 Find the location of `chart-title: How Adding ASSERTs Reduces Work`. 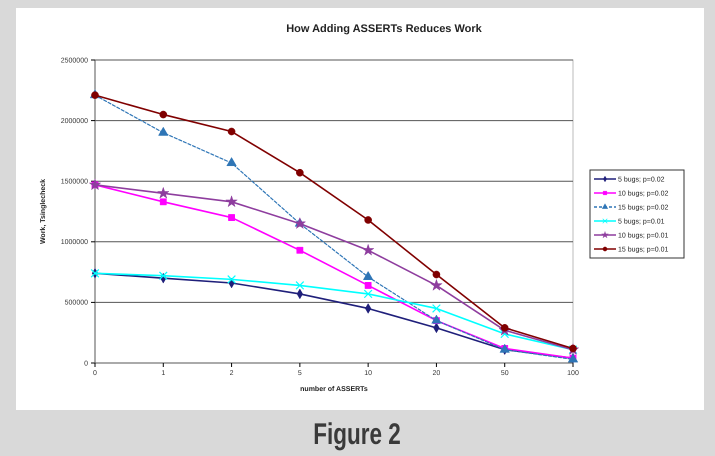

chart-title: How Adding ASSERTs Reduces Work is located at coordinates (384, 29).